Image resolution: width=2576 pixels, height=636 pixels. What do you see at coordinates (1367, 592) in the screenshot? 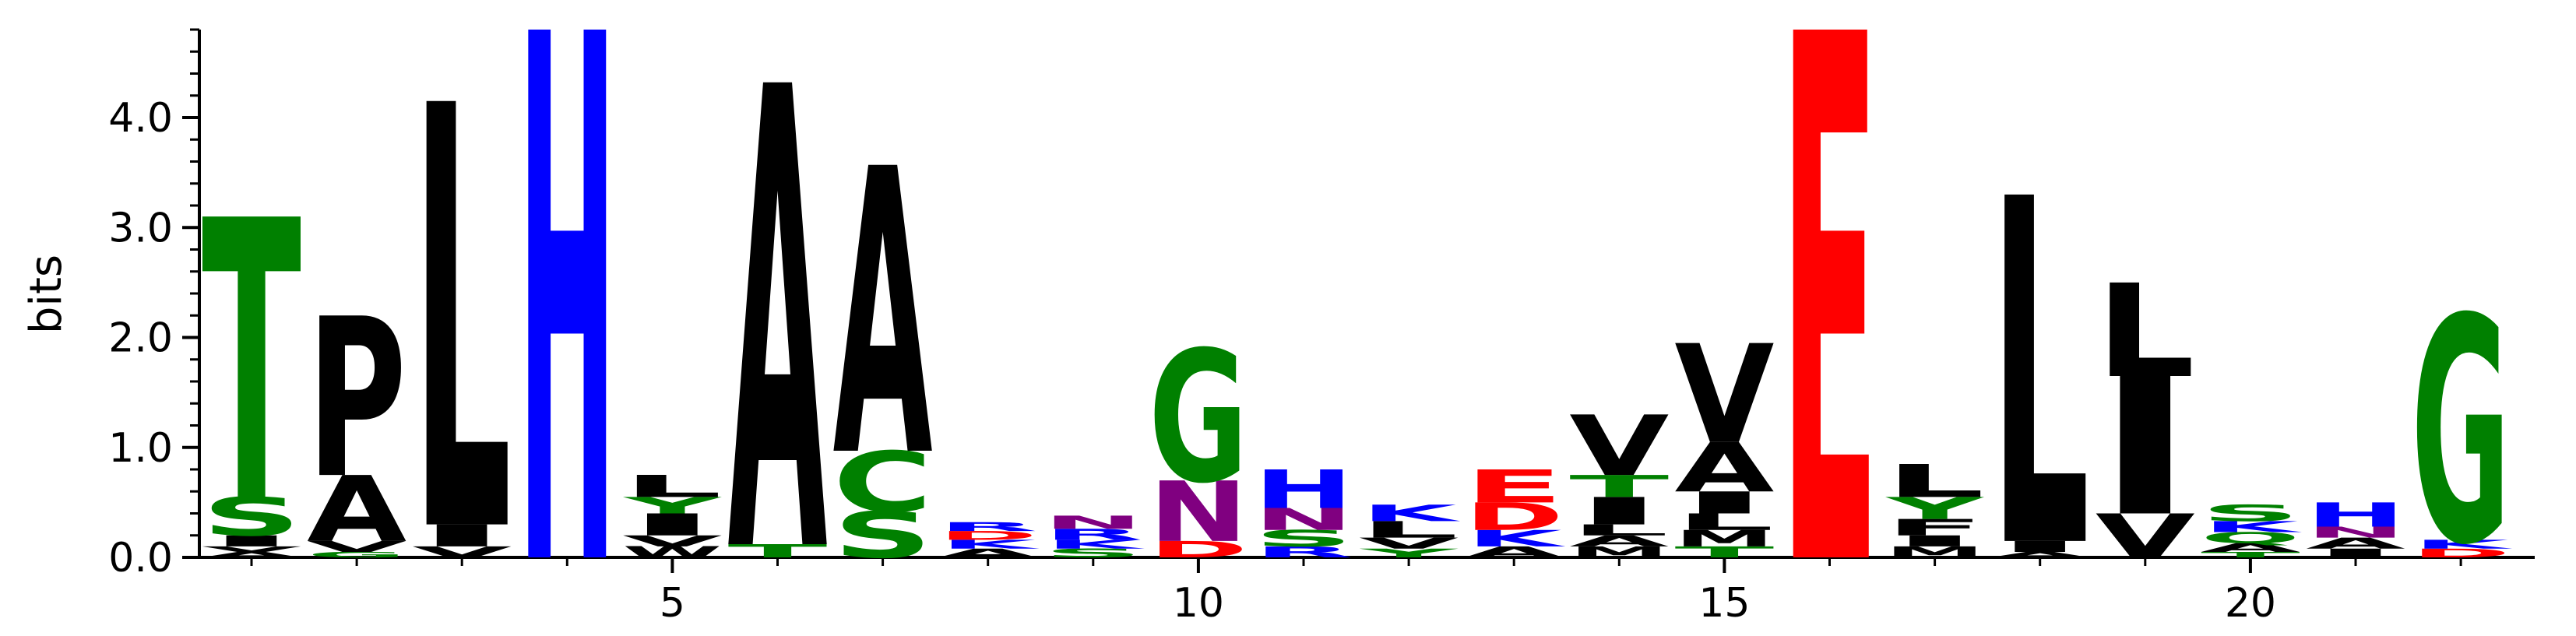
I see `x-axis: 5 10 15 20` at bounding box center [1367, 592].